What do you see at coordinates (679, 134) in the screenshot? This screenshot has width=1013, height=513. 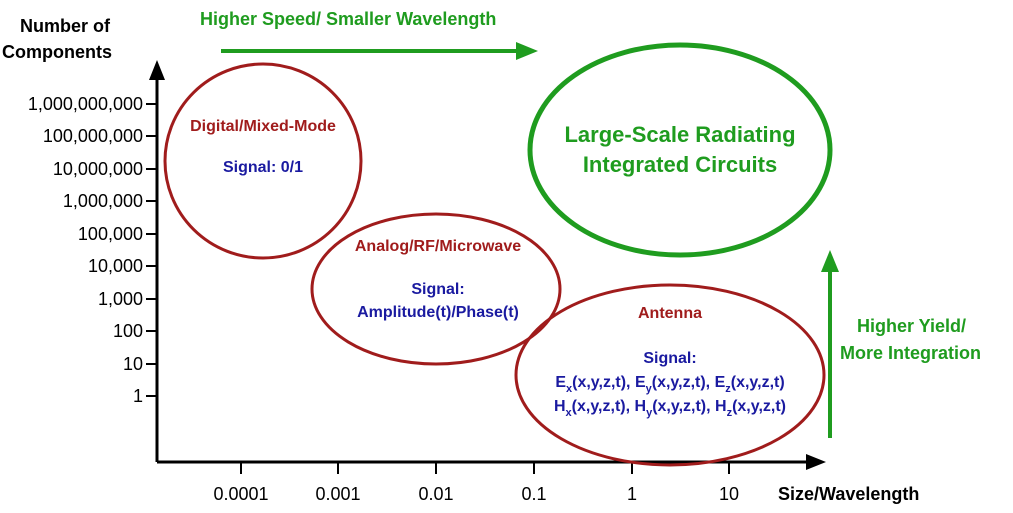 I see `large-scale-title-line1: Large-Scale Radiating` at bounding box center [679, 134].